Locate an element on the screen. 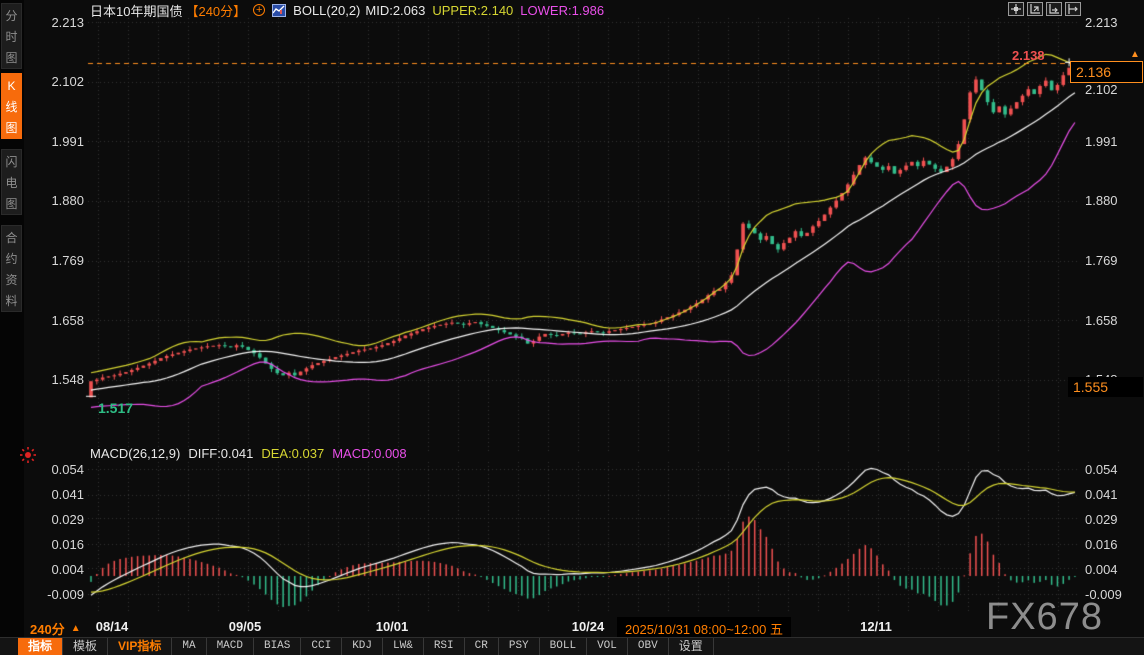 Image resolution: width=1144 pixels, height=655 pixels. macd-ytick-right-2: 0.029 is located at coordinates (1101, 519).